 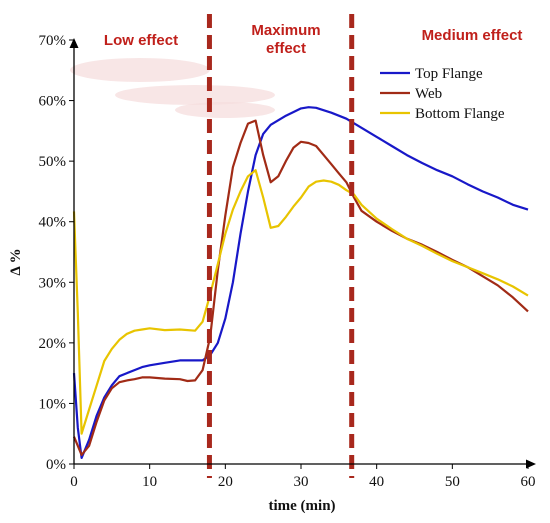 I want to click on y-tick-label-5: 50%, so click(x=53, y=162).